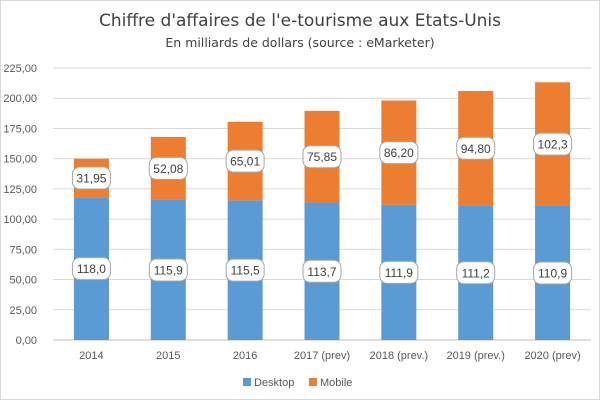  I want to click on y-tick-label: 150,00, so click(20, 160).